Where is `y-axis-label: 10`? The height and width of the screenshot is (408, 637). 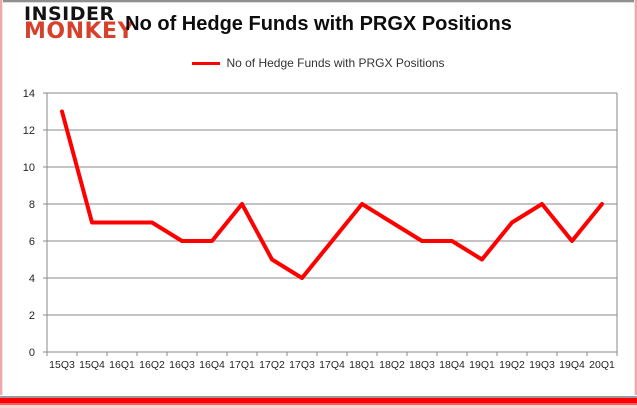
y-axis-label: 10 is located at coordinates (29, 168).